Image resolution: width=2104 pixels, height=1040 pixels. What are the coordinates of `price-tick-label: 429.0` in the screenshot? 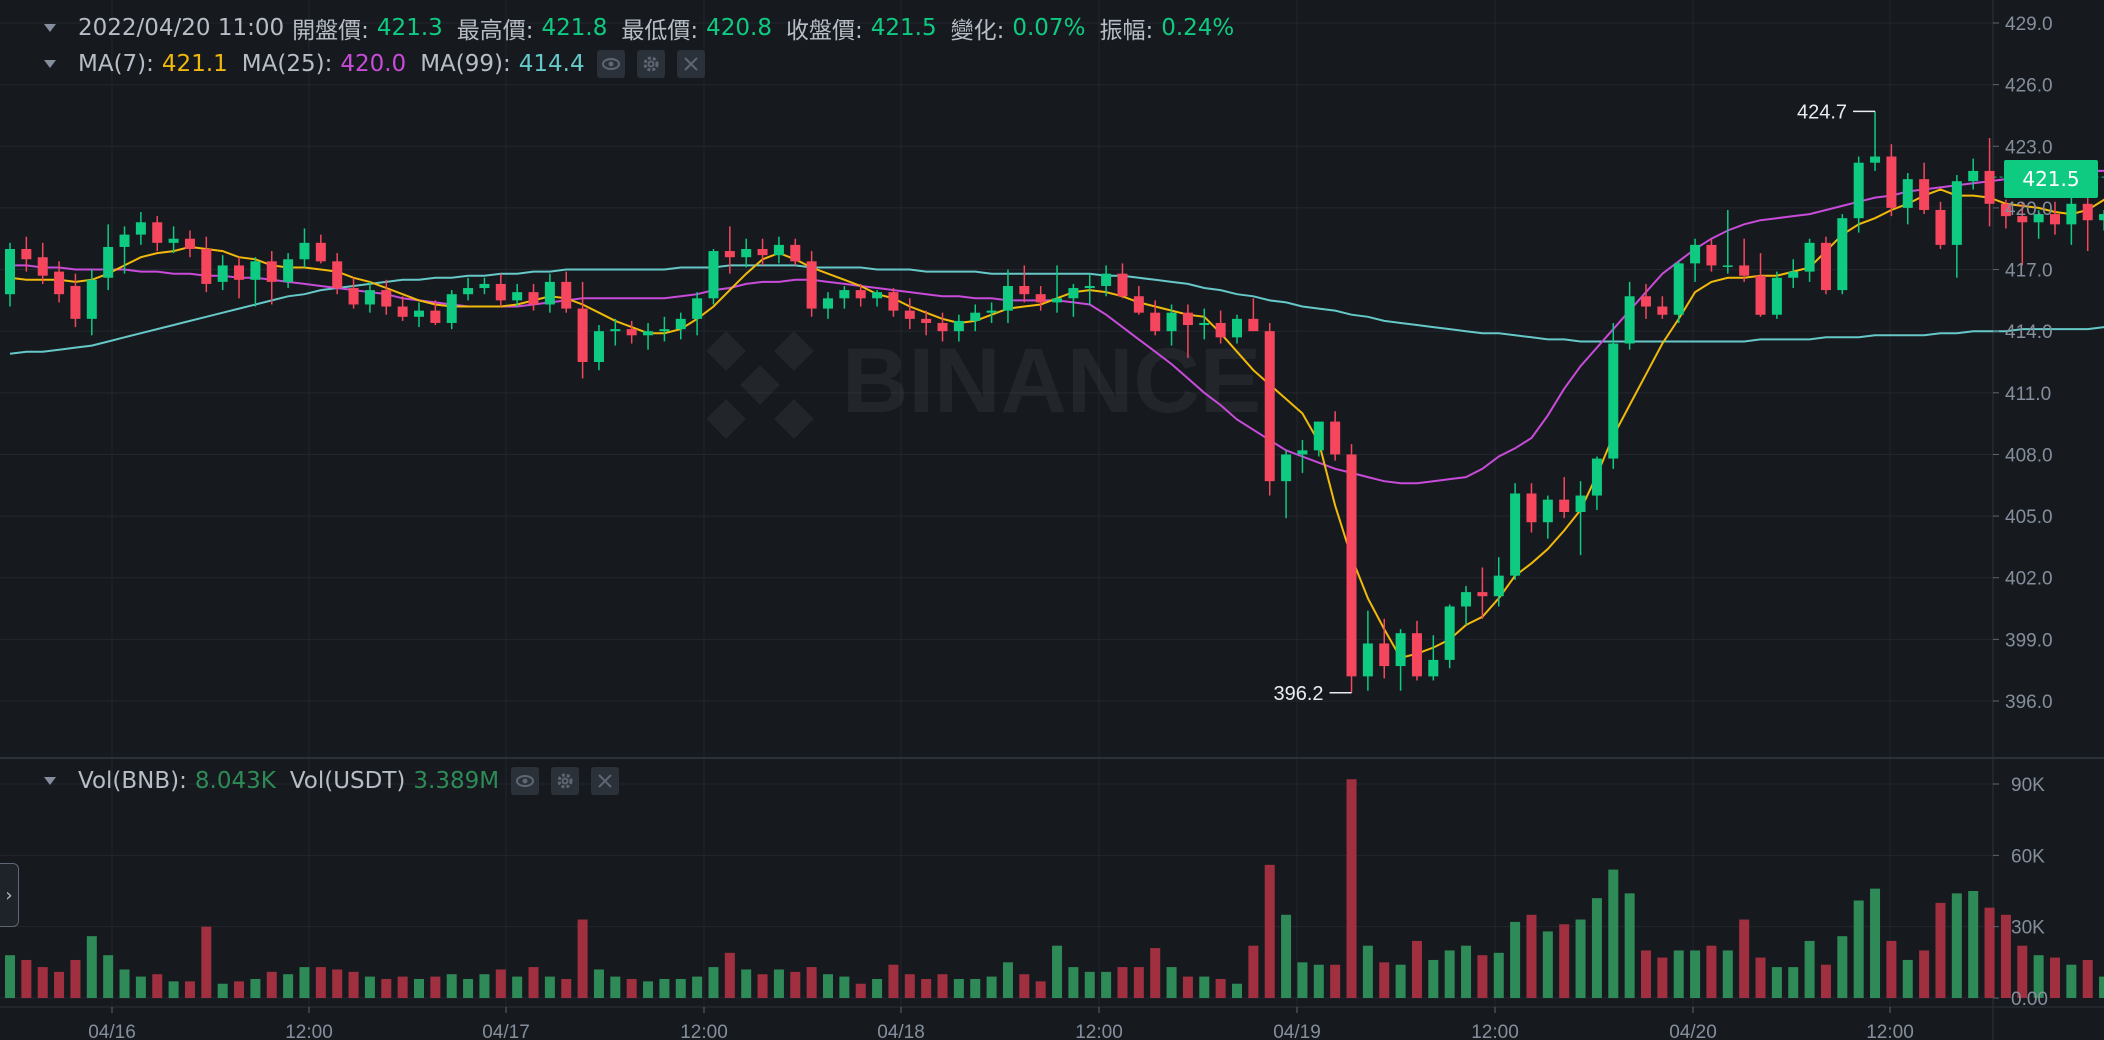 It's located at (2029, 24).